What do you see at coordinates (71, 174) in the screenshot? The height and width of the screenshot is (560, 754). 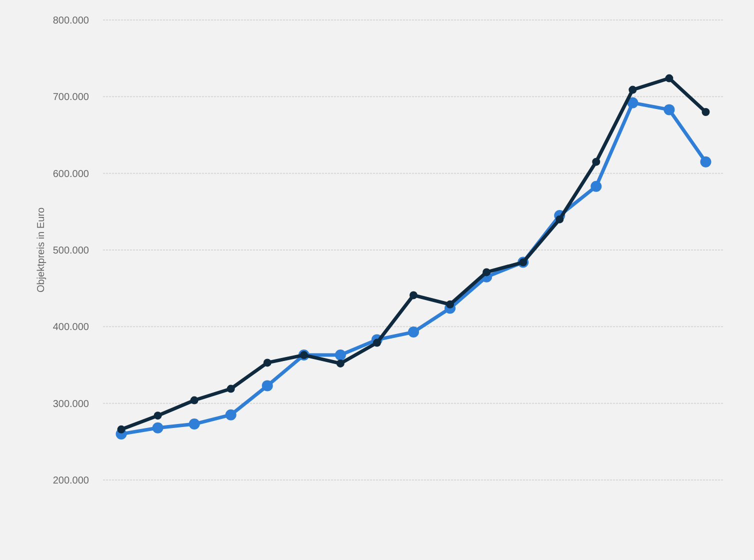 I see `y-tick-label: 600.000` at bounding box center [71, 174].